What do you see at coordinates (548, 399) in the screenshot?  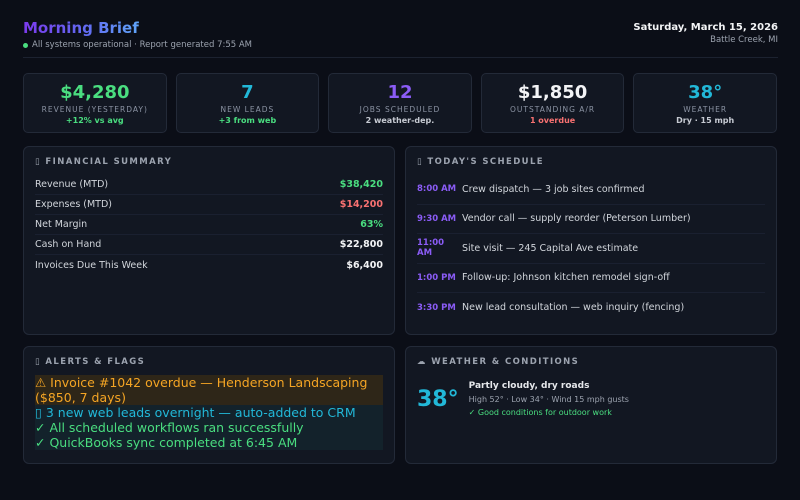 I see `weather-details: High 52° · Low 34° · Wind 15 mph gusts` at bounding box center [548, 399].